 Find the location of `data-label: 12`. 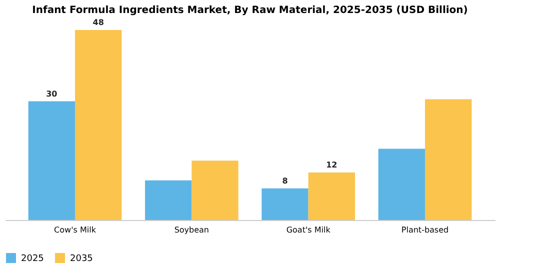

data-label: 12 is located at coordinates (332, 165).